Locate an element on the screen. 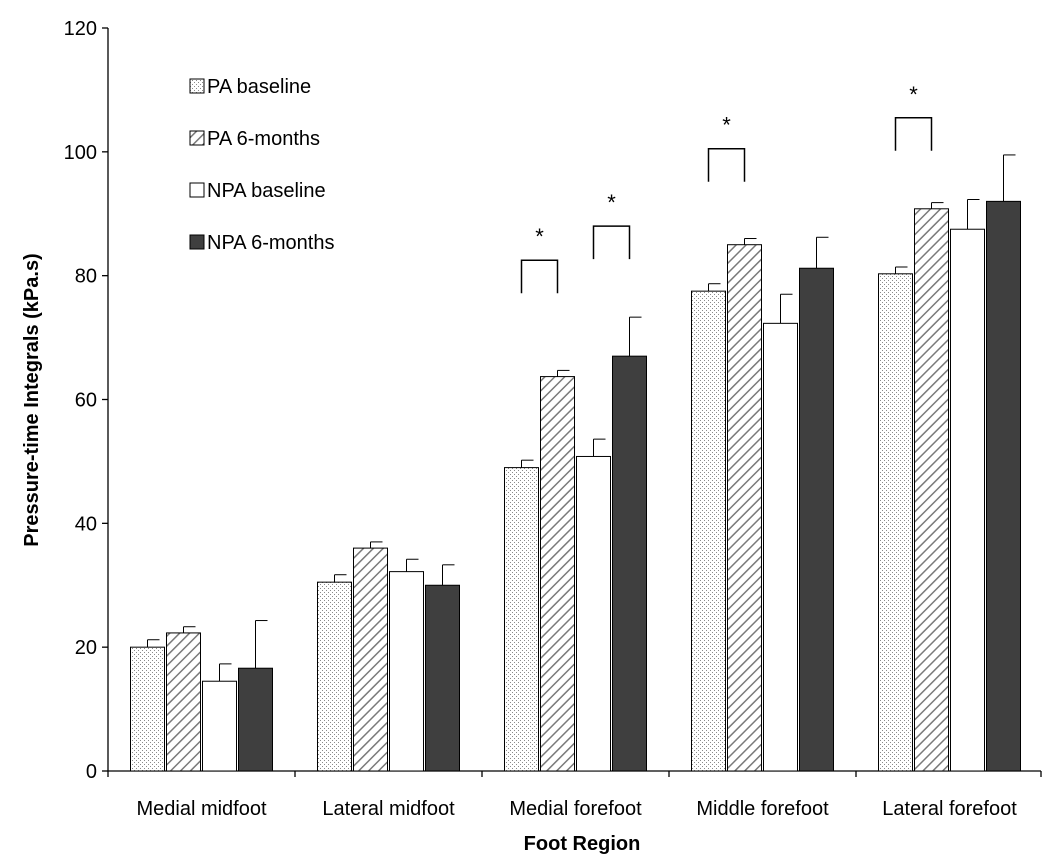  bar-pa-6-months-medial-midfoot is located at coordinates (183, 702).